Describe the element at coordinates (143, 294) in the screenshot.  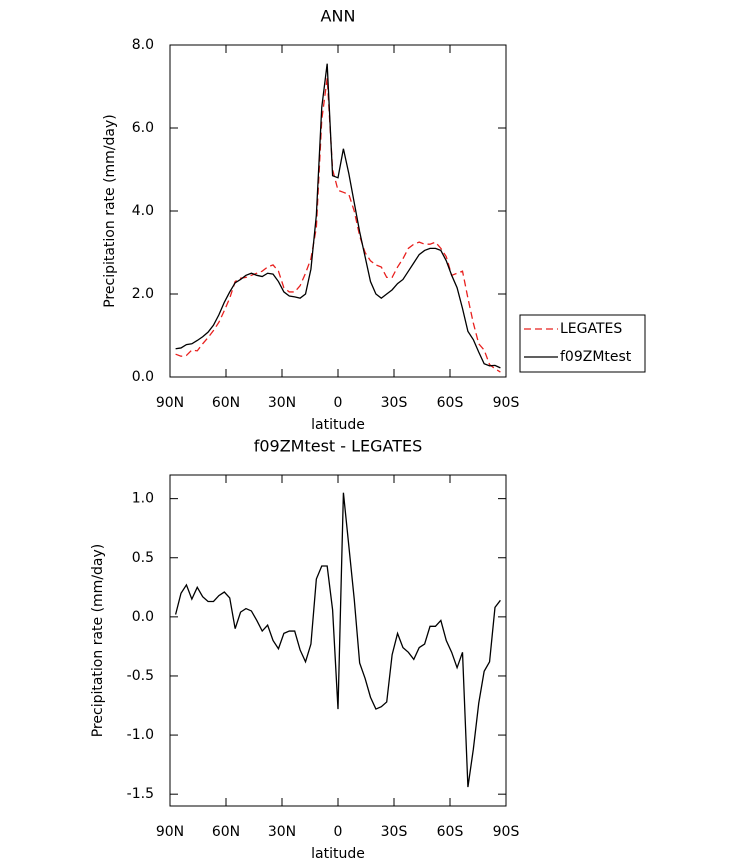
I see `y-tick-label: 2.0` at that location.